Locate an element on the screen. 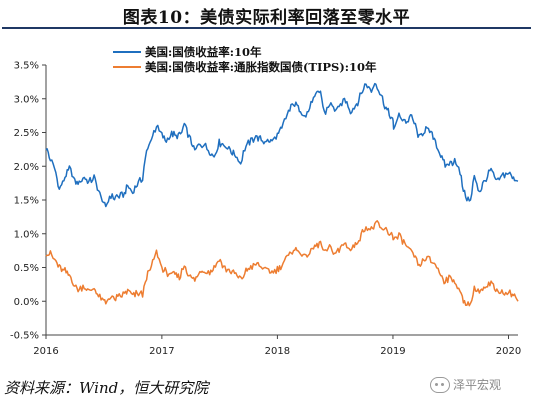 The width and height of the screenshot is (533, 401). x-tick-label: 2018 is located at coordinates (277, 351).